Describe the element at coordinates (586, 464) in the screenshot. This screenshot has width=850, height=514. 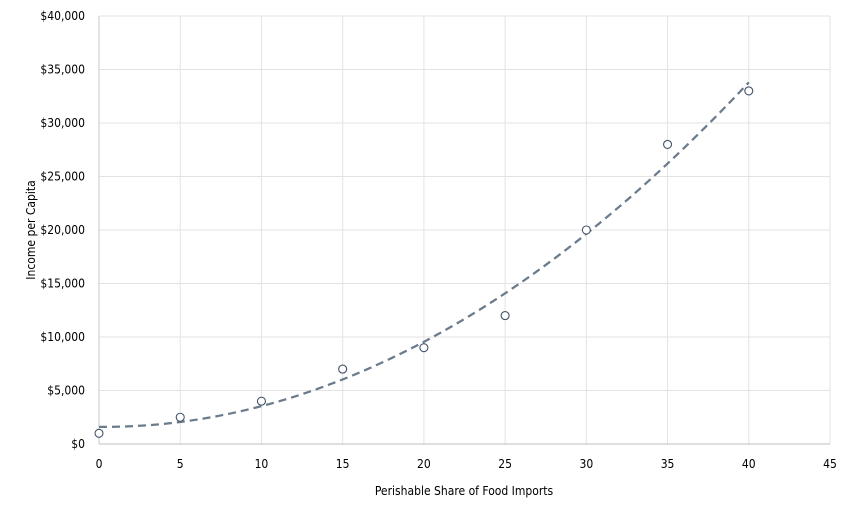
I see `x-tick-label: 30` at that location.